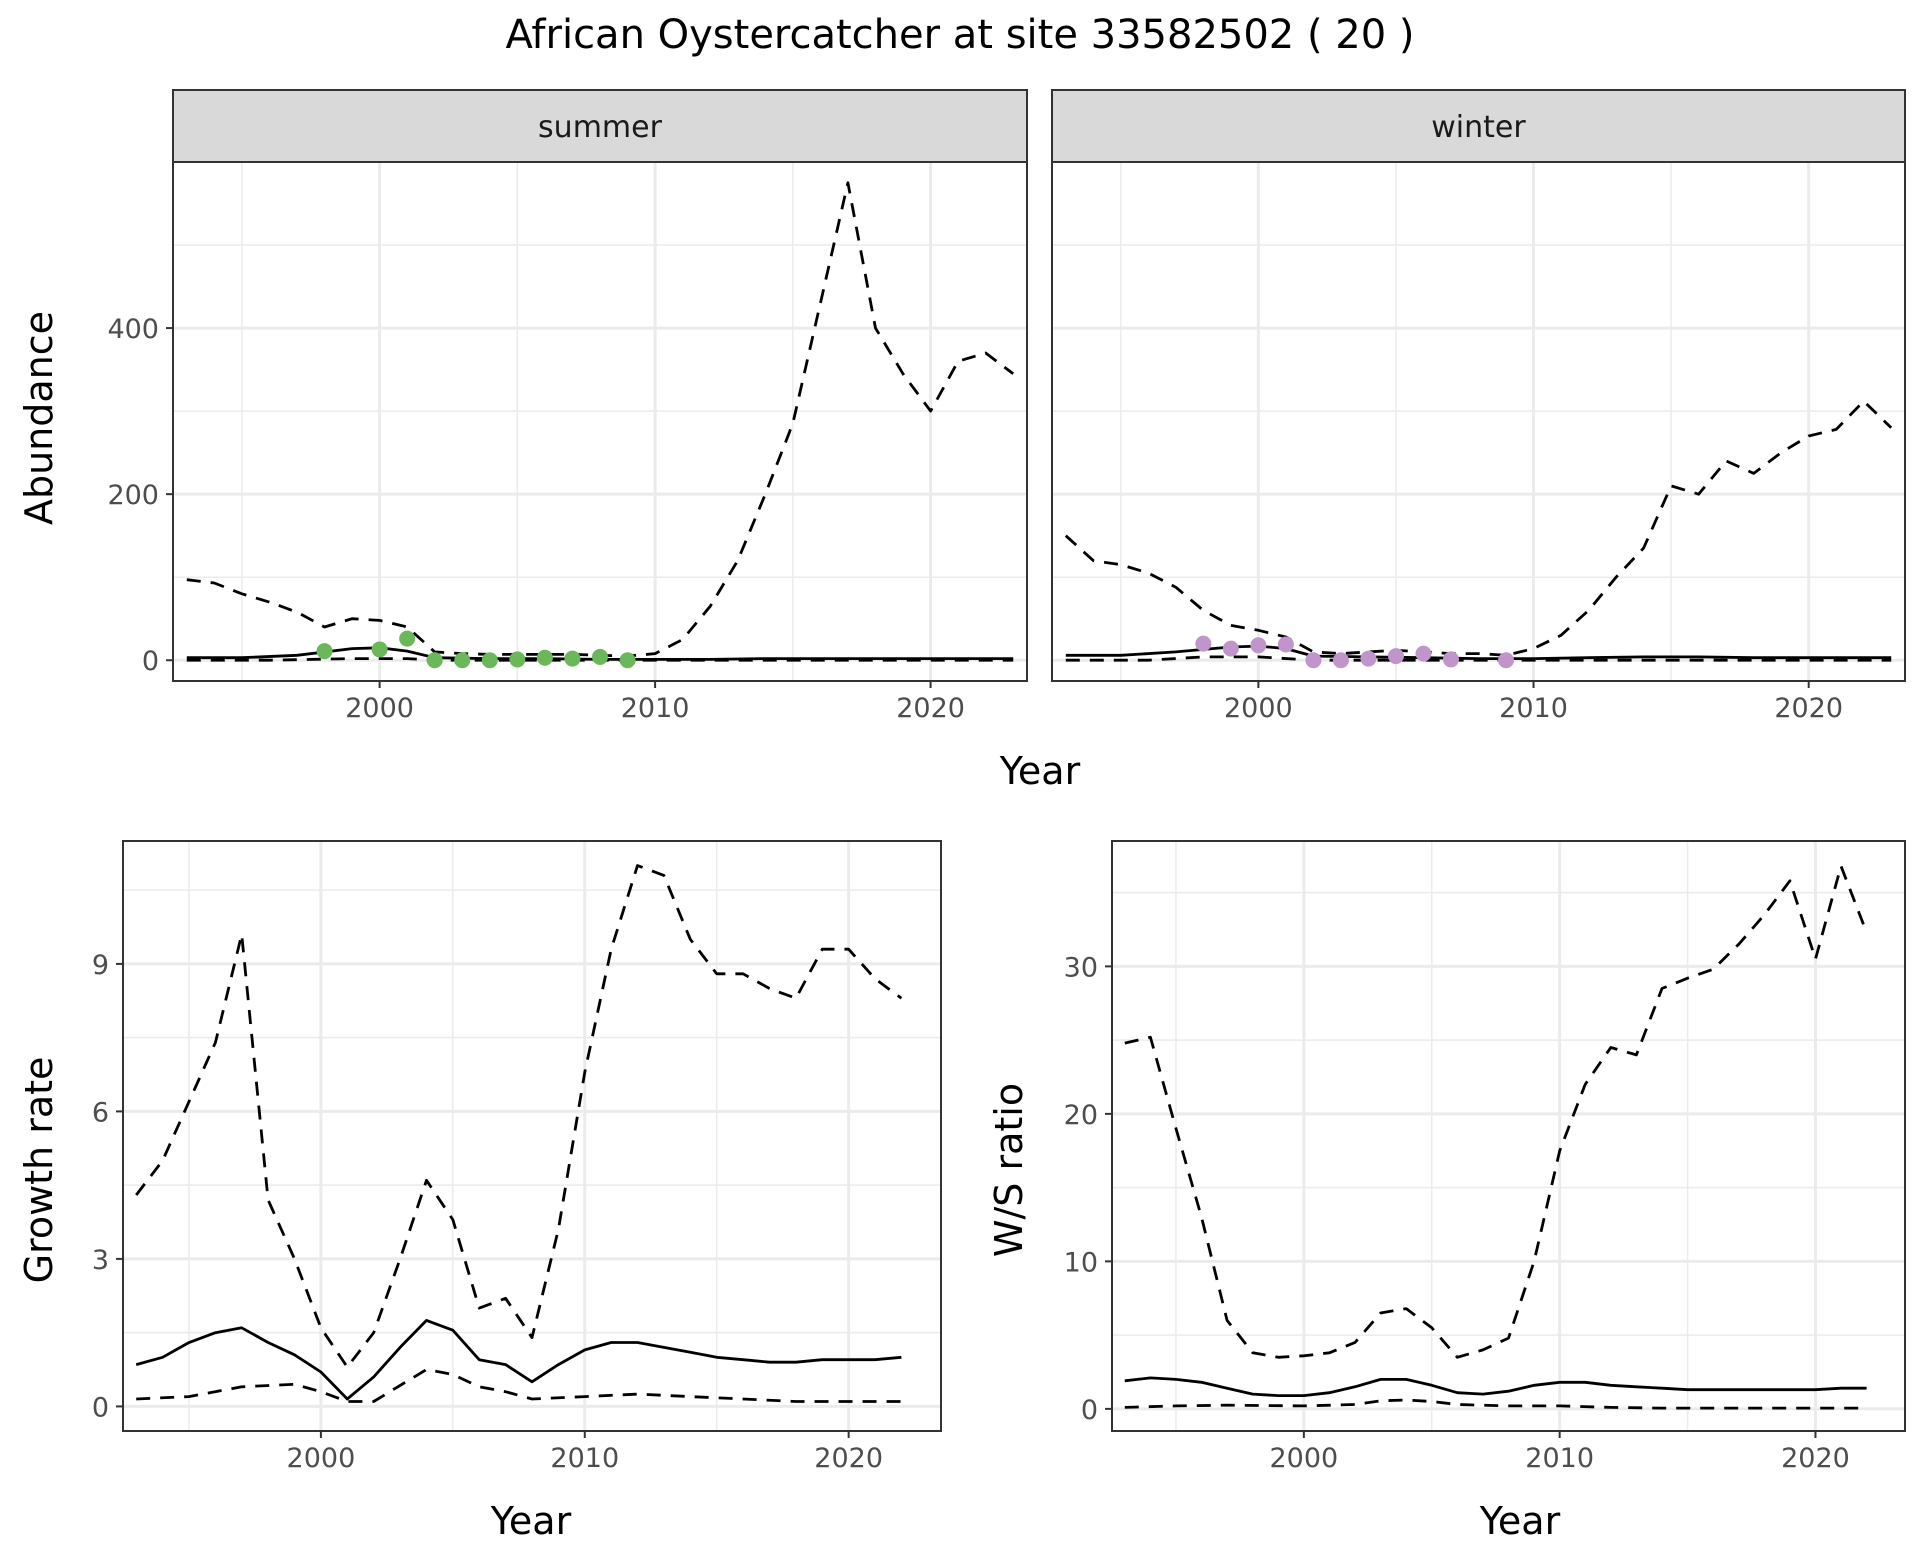  I want to click on growth-x-axis-title: Year, so click(531, 1521).